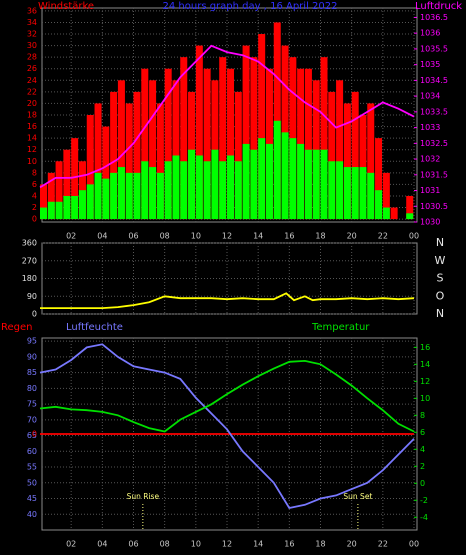  Describe the element at coordinates (250, 6) in the screenshot. I see `chart-title: 24 hours graph day , 16 April 2022` at that location.